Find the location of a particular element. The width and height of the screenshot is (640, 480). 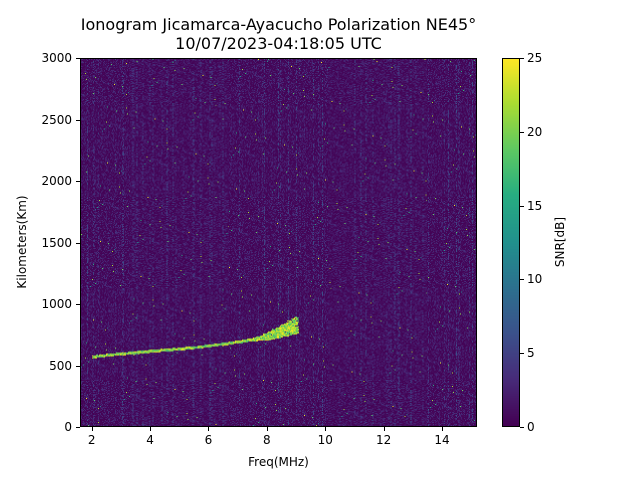

chart-subtitle: 10/07/2023-04:18:05 UTC is located at coordinates (278, 43).